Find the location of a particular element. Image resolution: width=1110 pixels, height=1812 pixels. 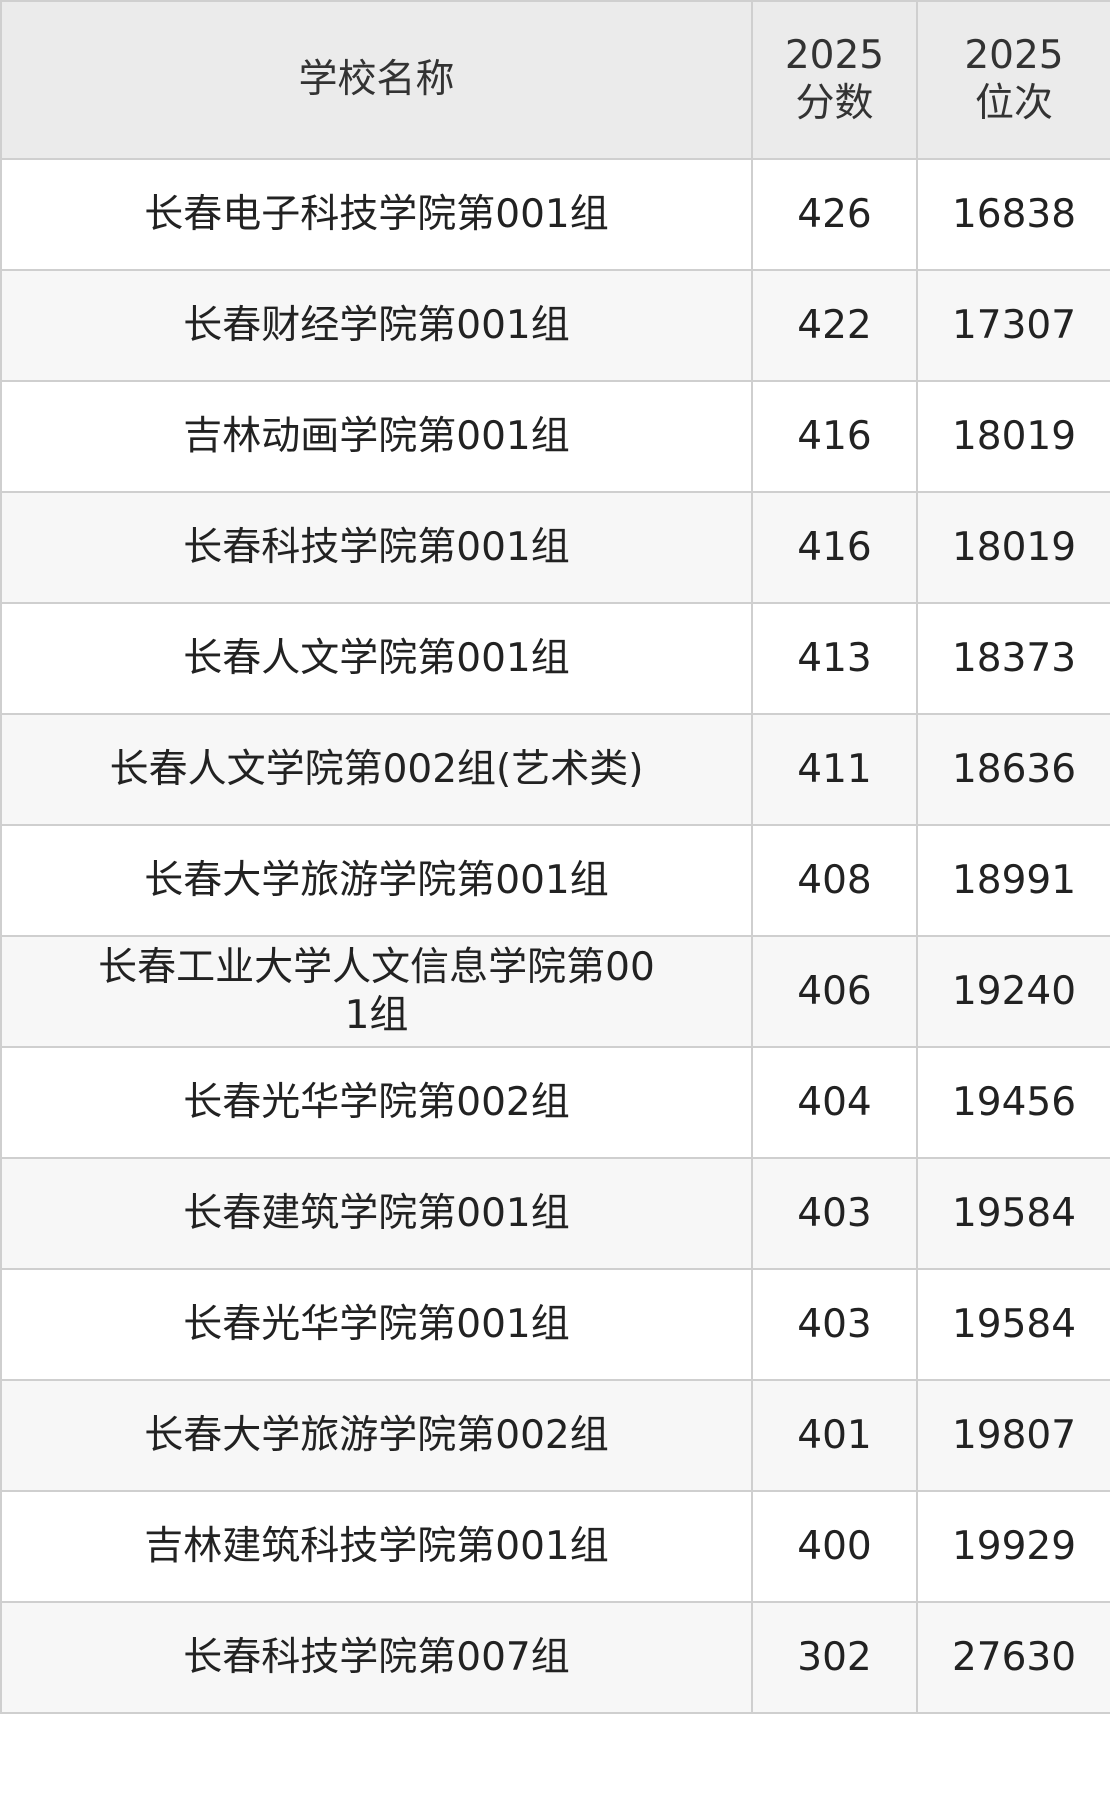

table-row: 长春科技学院第007组 302 27630 is located at coordinates (555, 1657).